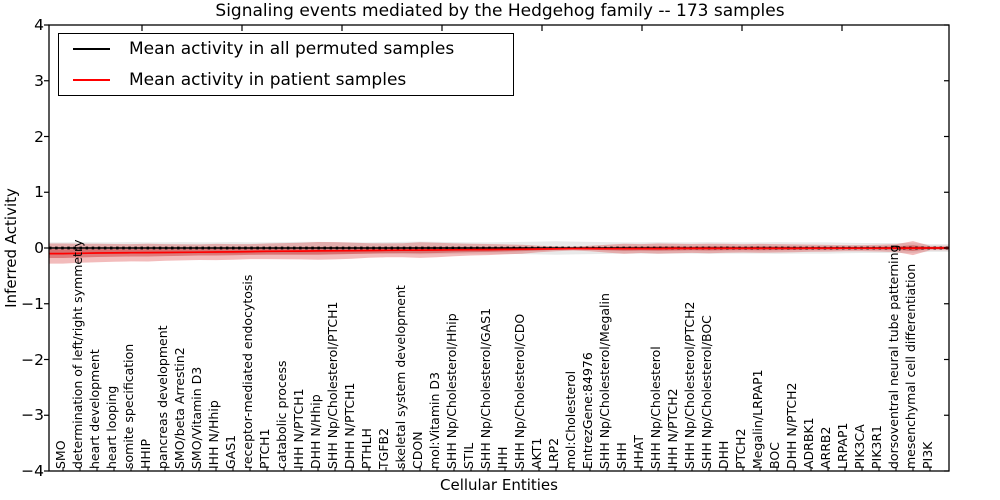  Describe the element at coordinates (485, 388) in the screenshot. I see `x-tick-label: SHH Np/Cholesterol/GAS1` at that location.